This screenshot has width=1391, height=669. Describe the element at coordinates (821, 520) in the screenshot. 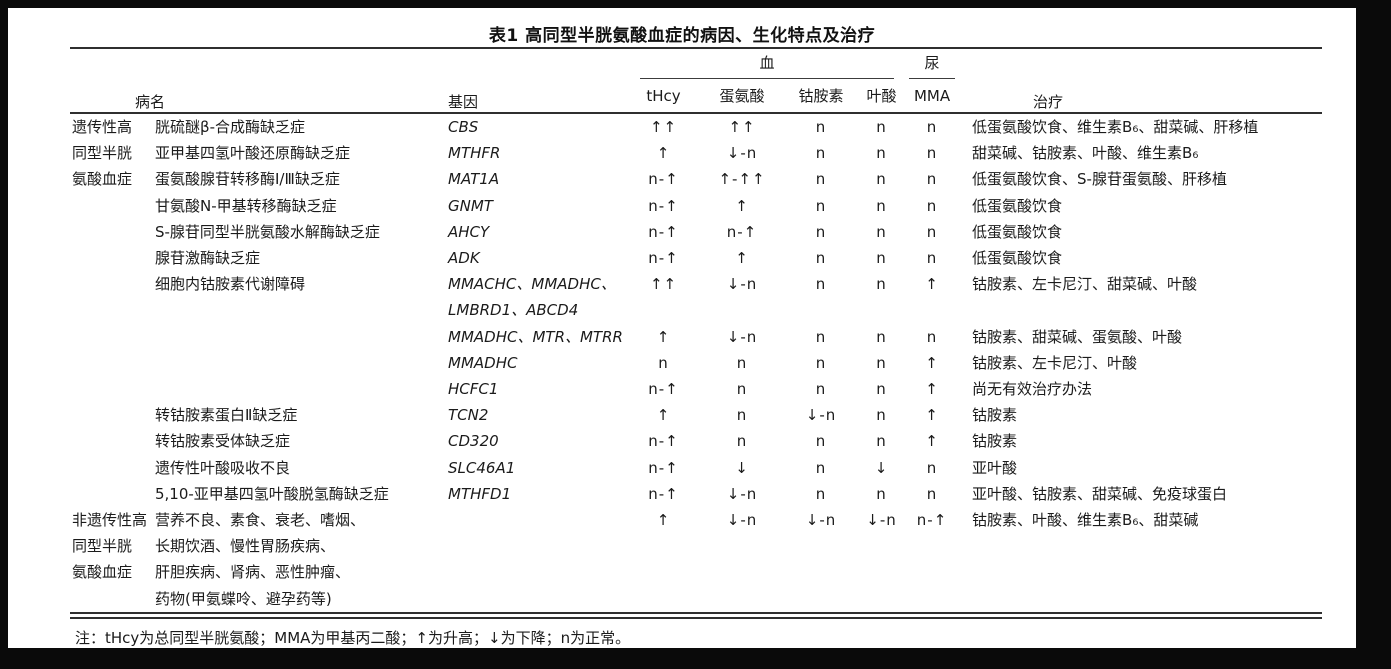

I see `cell-cobalamin: ↓-n` at that location.